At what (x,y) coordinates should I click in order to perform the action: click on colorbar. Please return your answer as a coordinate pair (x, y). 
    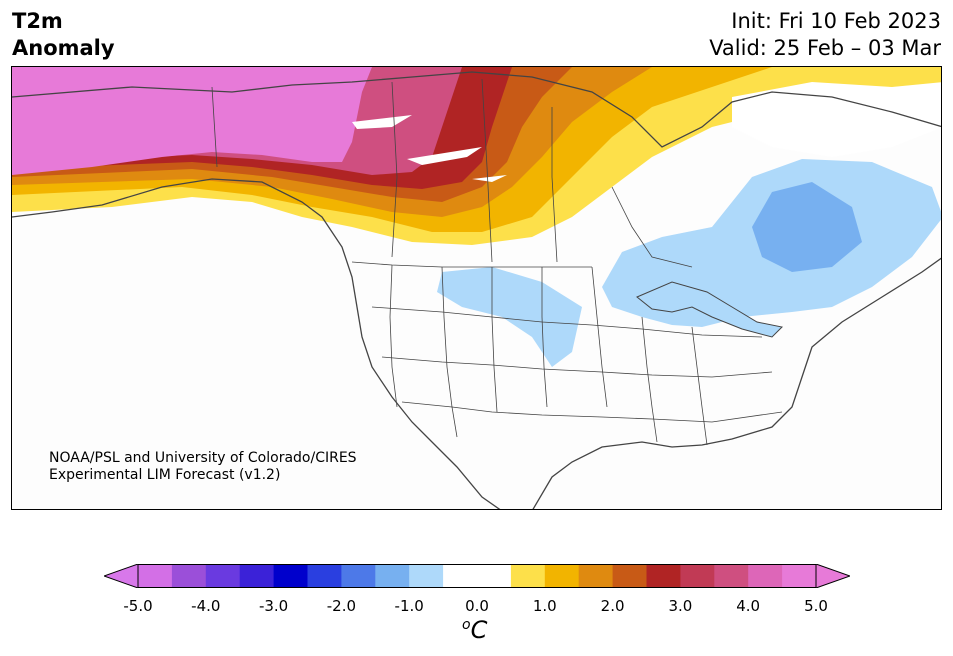
    Looking at the image, I should click on (477, 576).